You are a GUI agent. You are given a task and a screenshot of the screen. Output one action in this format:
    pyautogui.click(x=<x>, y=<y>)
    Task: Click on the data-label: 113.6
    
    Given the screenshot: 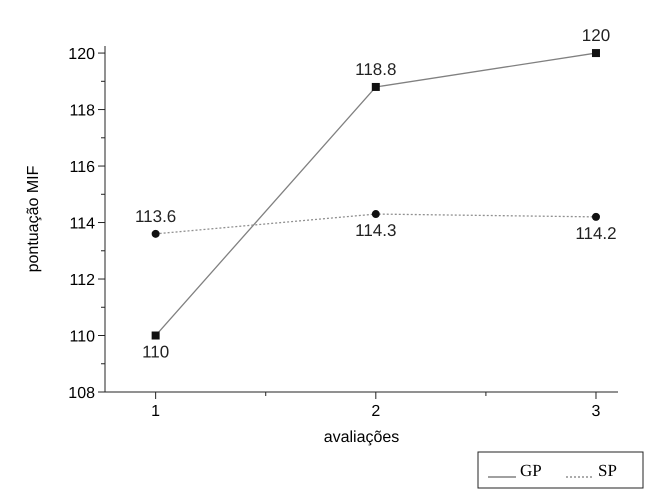 What is the action you would take?
    pyautogui.click(x=155, y=216)
    